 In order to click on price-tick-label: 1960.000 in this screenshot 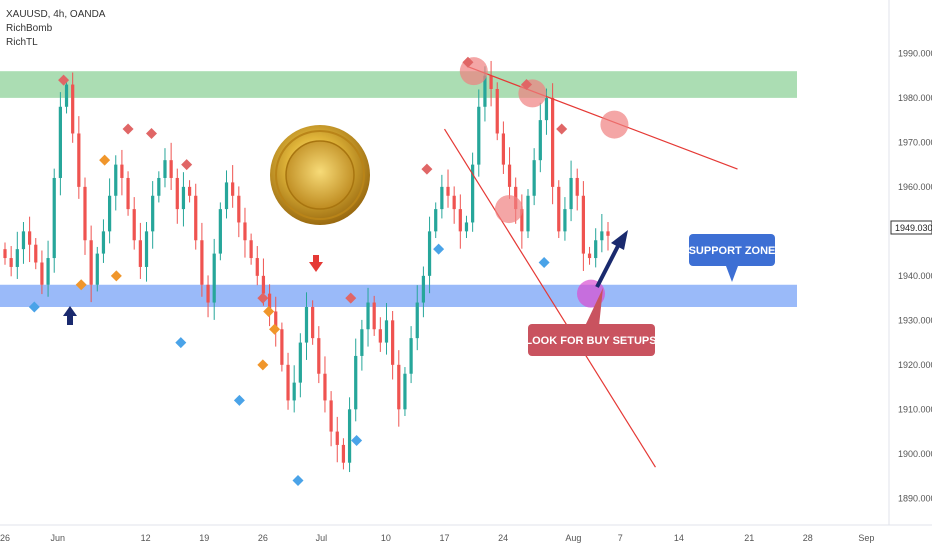, I will do `click(915, 187)`.